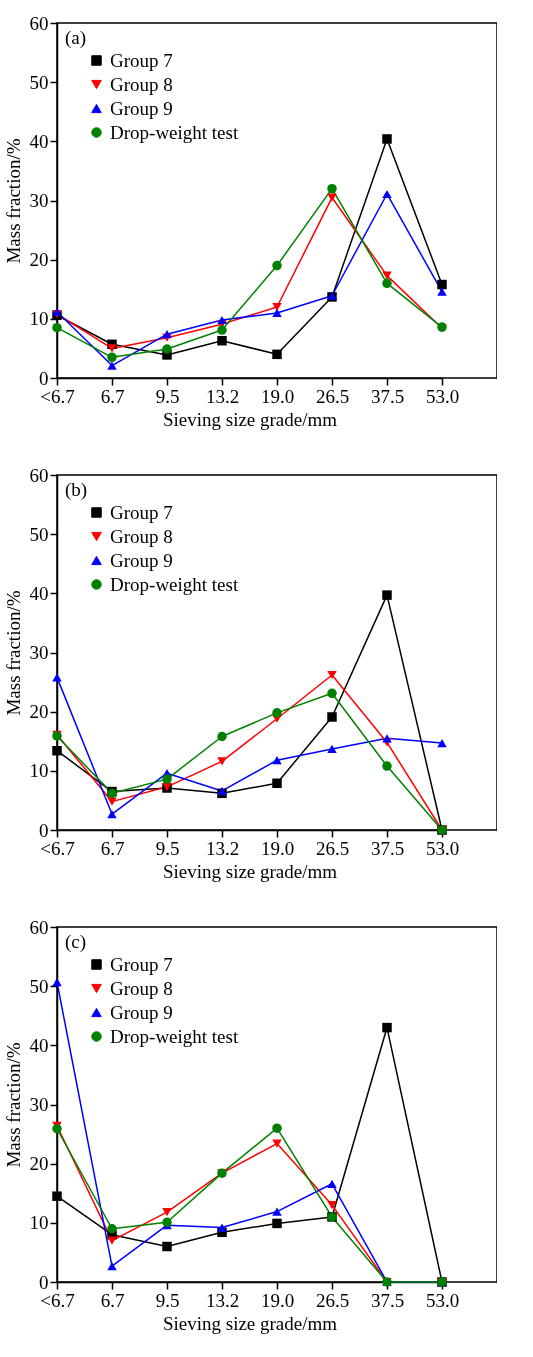 The image size is (533, 1357). I want to click on annotation: (c), so click(76, 942).